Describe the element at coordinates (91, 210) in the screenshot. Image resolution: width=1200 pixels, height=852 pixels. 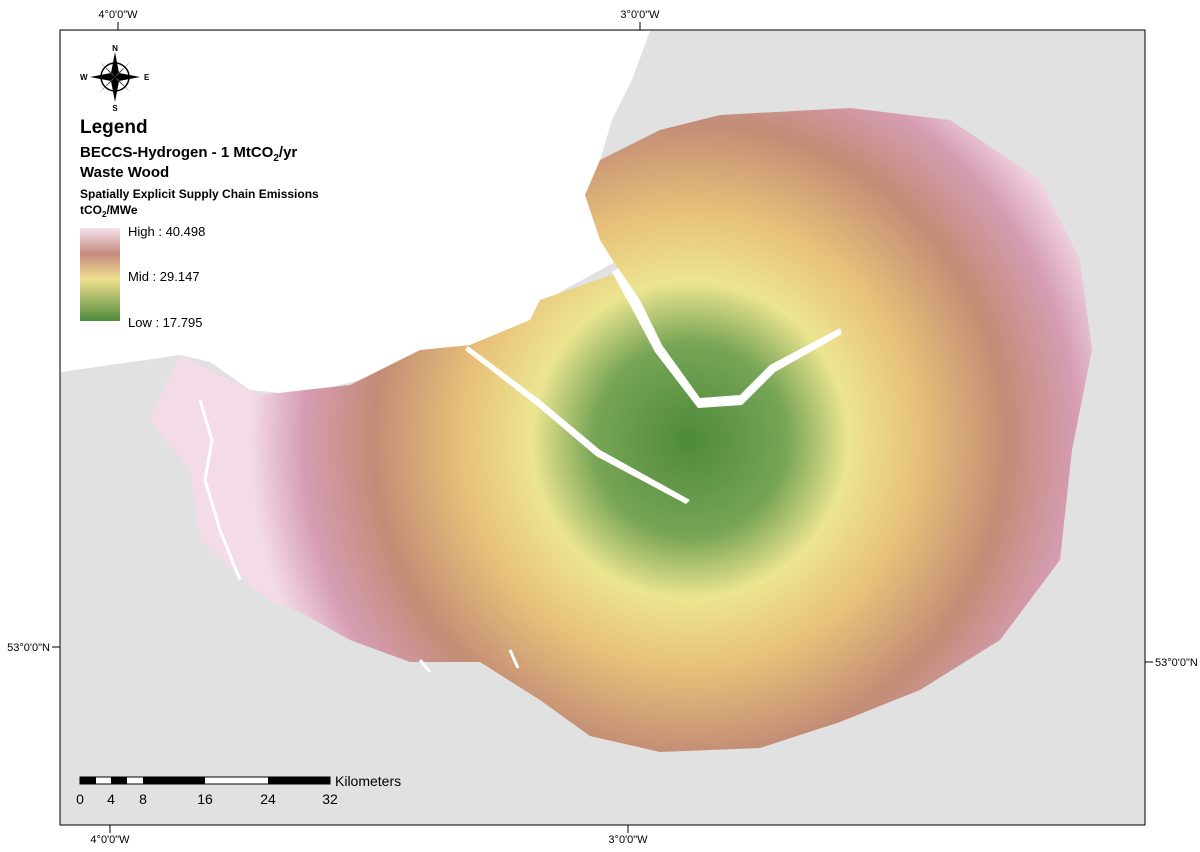
I see `text: tCO` at that location.